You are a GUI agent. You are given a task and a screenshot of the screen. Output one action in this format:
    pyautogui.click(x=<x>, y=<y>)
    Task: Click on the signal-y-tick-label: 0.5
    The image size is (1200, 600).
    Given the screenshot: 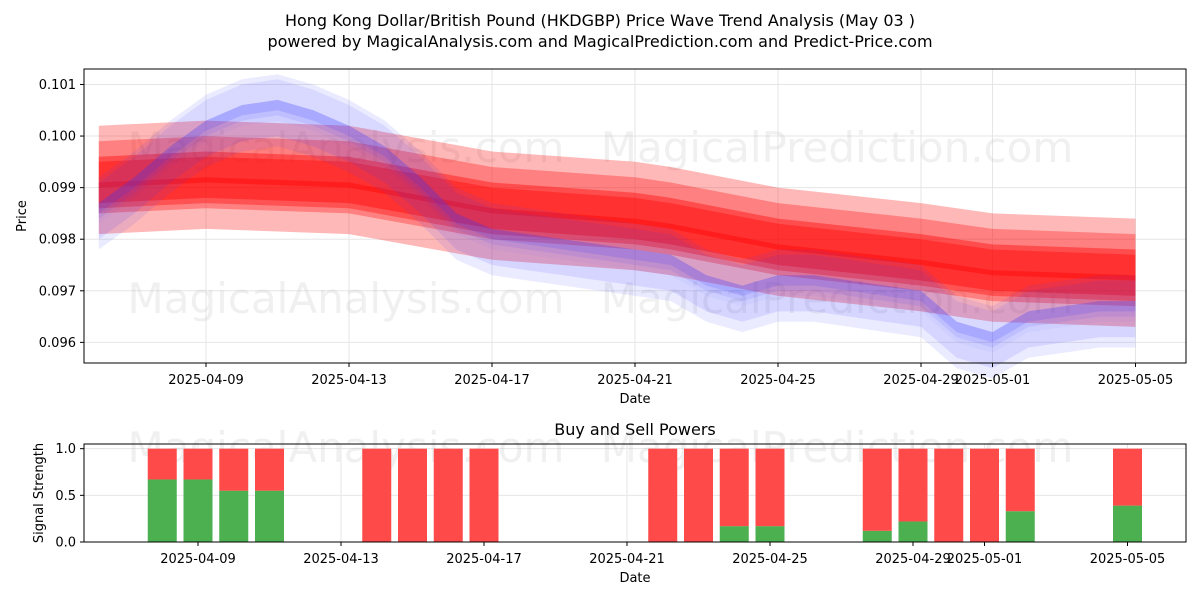 What is the action you would take?
    pyautogui.click(x=65, y=496)
    